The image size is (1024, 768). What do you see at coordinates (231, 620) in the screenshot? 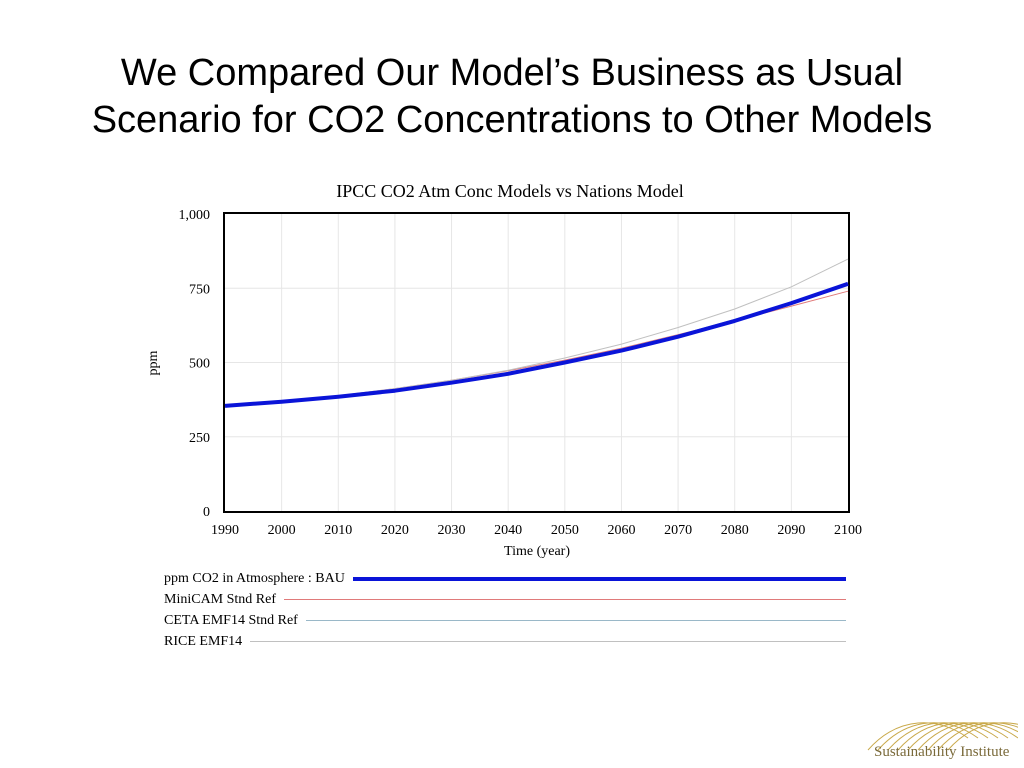
I see `legend-label: CETA EMF14 Stnd Ref` at bounding box center [231, 620].